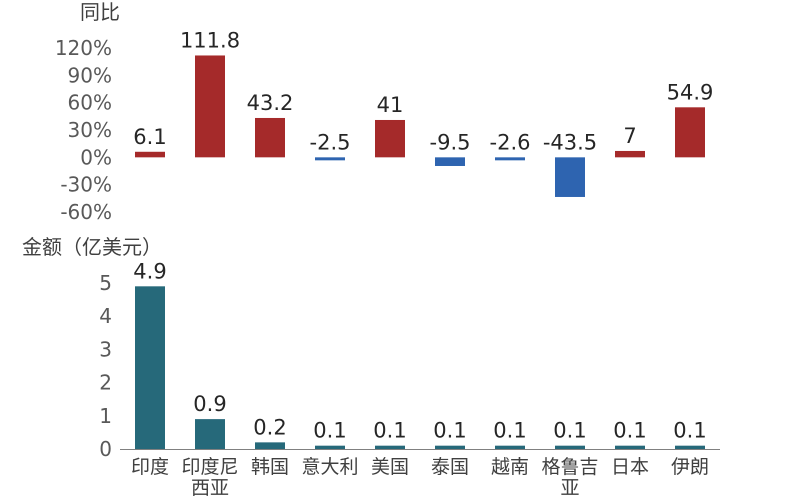  I want to click on amount-tick-label: 4, so click(105, 316).